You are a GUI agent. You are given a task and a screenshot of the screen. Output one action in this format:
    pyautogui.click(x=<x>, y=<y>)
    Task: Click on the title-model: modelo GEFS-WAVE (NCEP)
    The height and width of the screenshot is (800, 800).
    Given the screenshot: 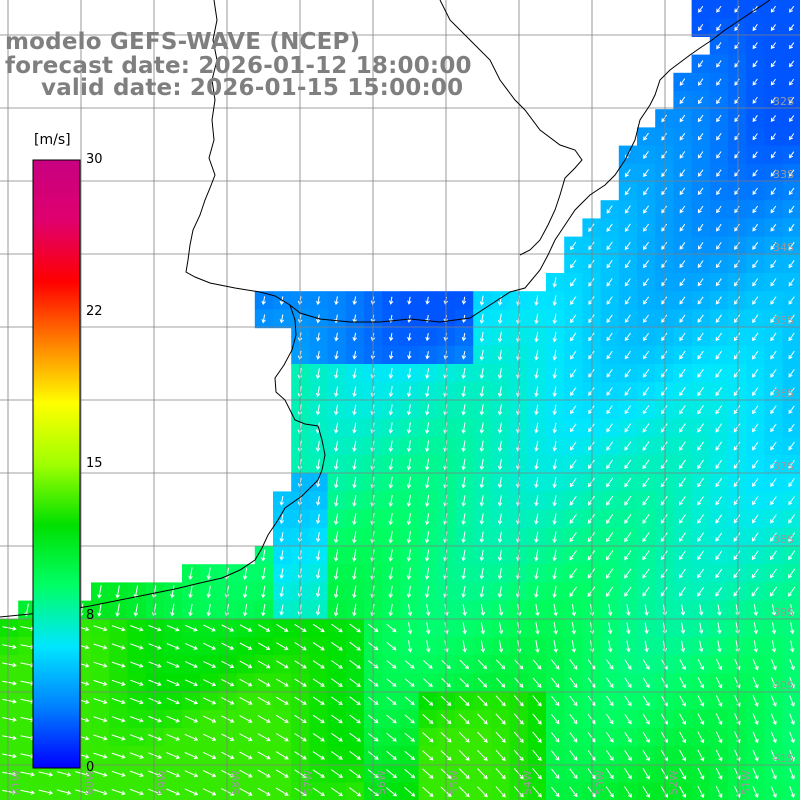 What is the action you would take?
    pyautogui.click(x=183, y=42)
    